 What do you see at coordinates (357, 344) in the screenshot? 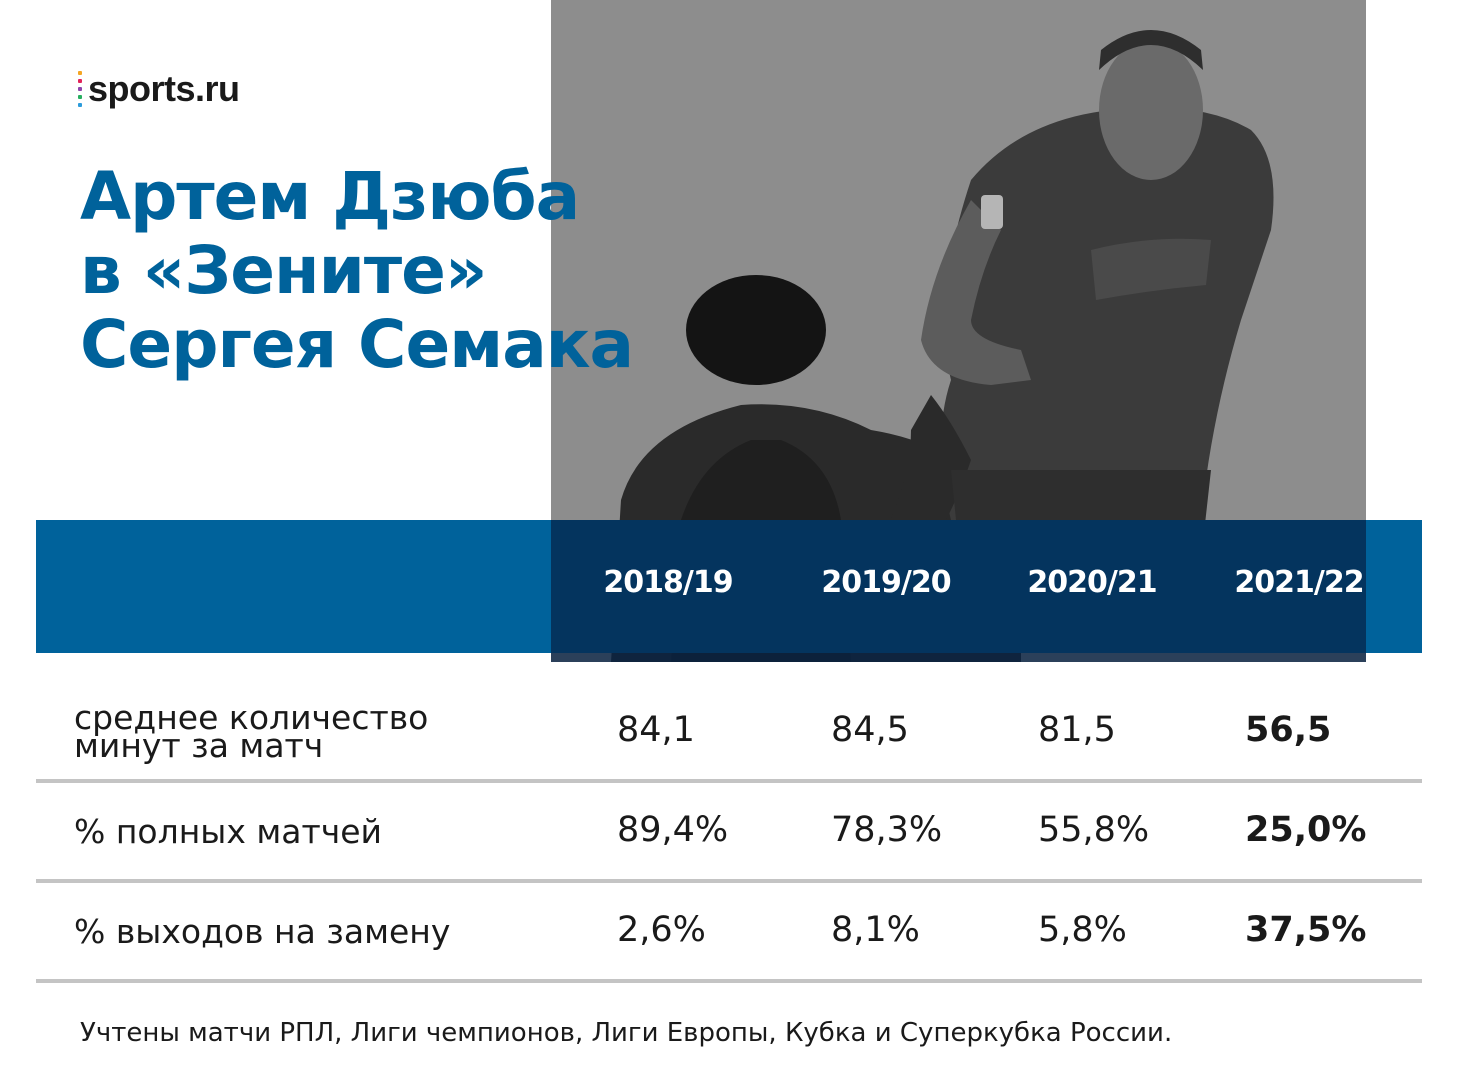
I see `title-line: Сергея Семака` at bounding box center [357, 344].